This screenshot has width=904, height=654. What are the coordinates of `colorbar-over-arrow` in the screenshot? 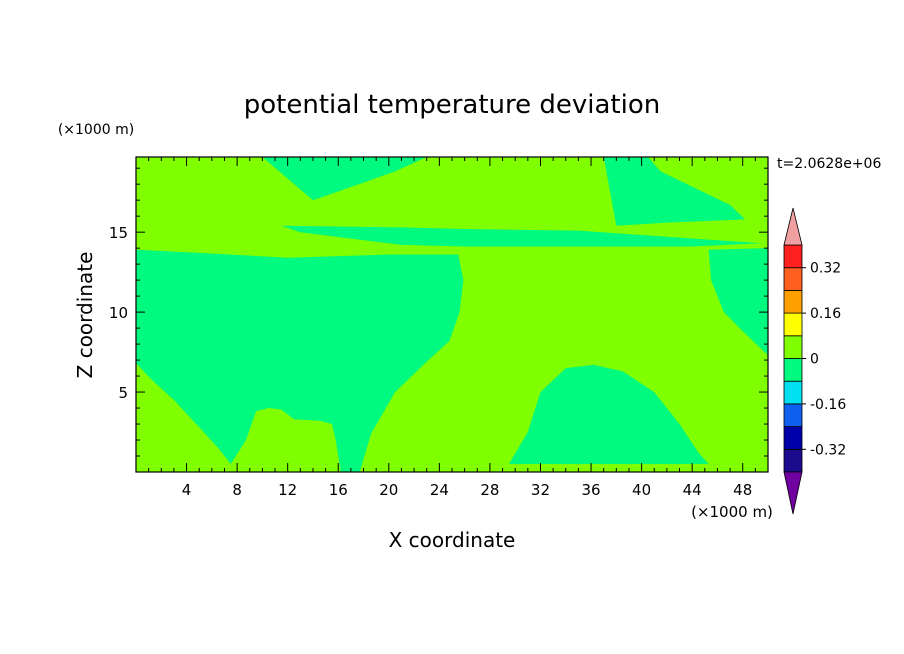 It's located at (793, 226).